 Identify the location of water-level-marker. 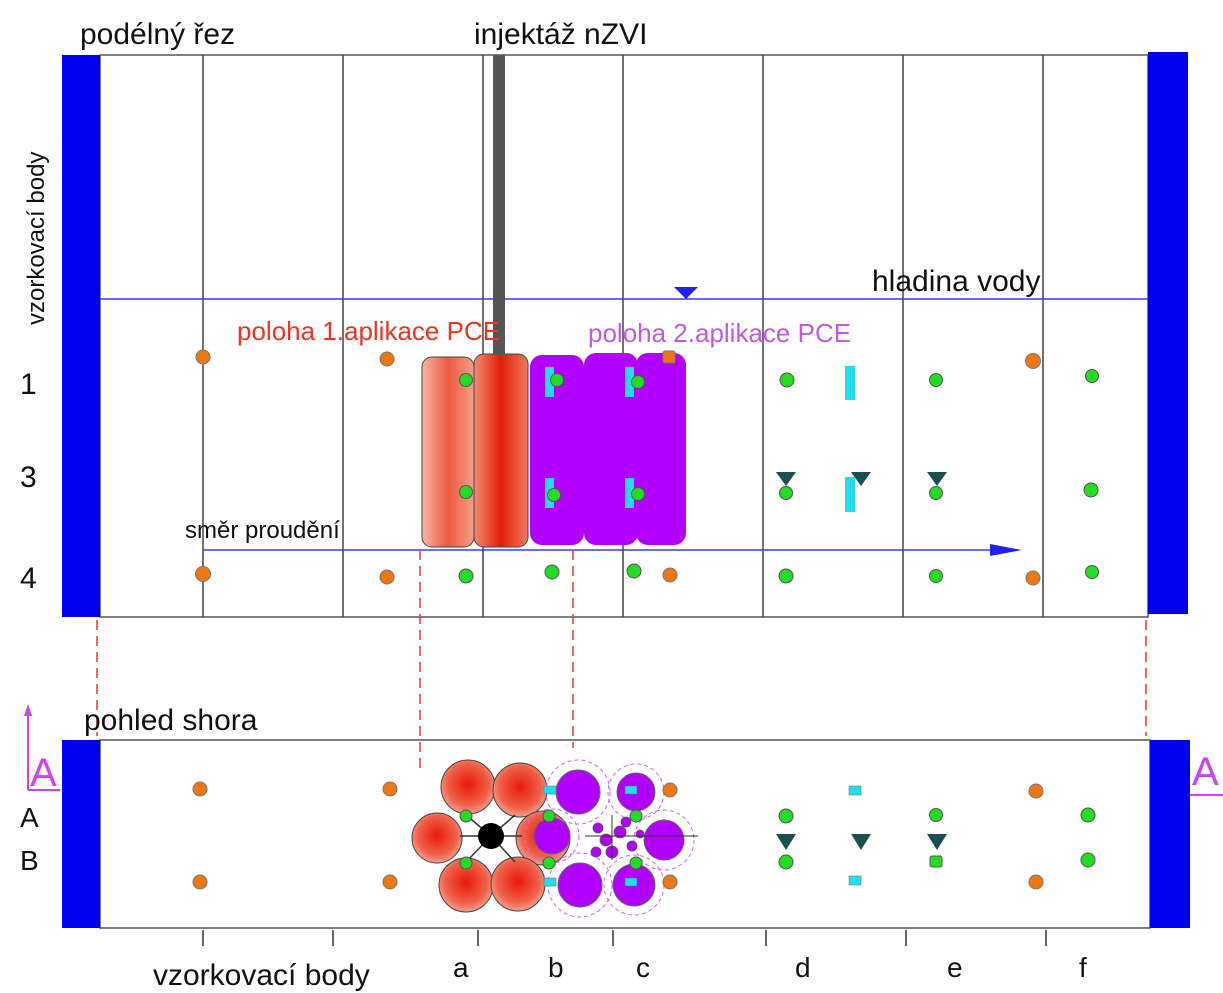
(686, 293).